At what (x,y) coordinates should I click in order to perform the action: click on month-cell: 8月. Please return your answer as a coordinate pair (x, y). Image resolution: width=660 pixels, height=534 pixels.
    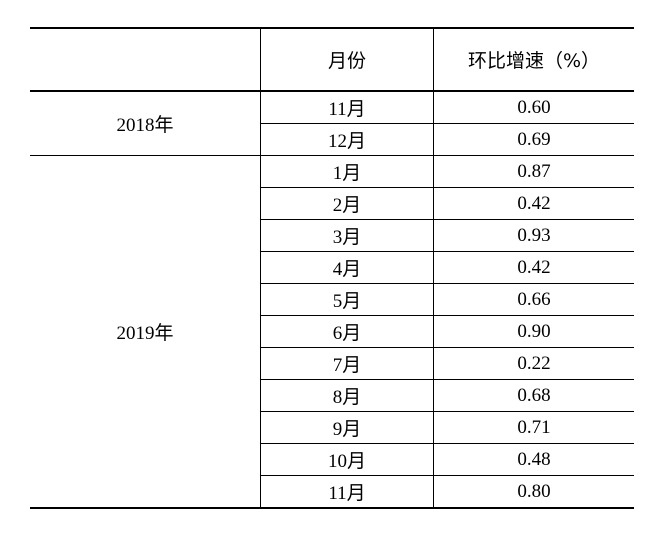
    Looking at the image, I should click on (347, 395).